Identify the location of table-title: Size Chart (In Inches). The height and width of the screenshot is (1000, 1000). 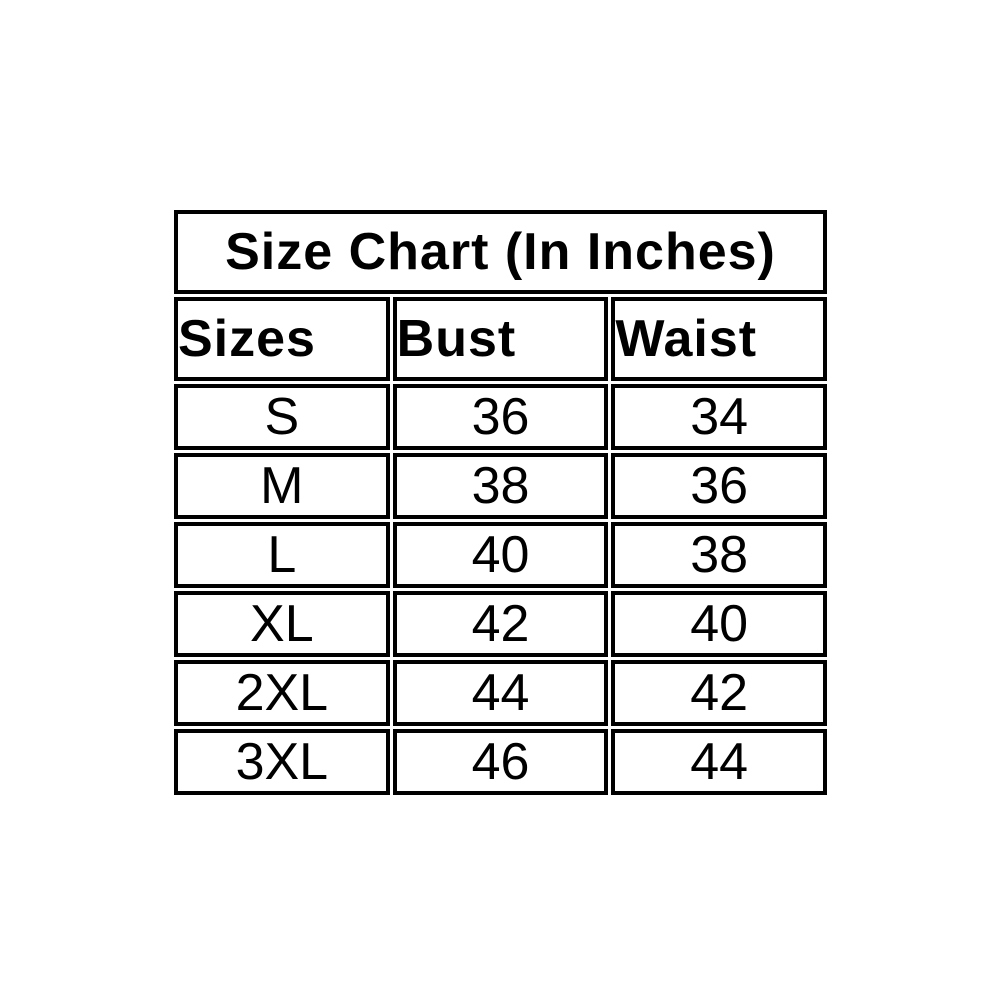
(500, 252).